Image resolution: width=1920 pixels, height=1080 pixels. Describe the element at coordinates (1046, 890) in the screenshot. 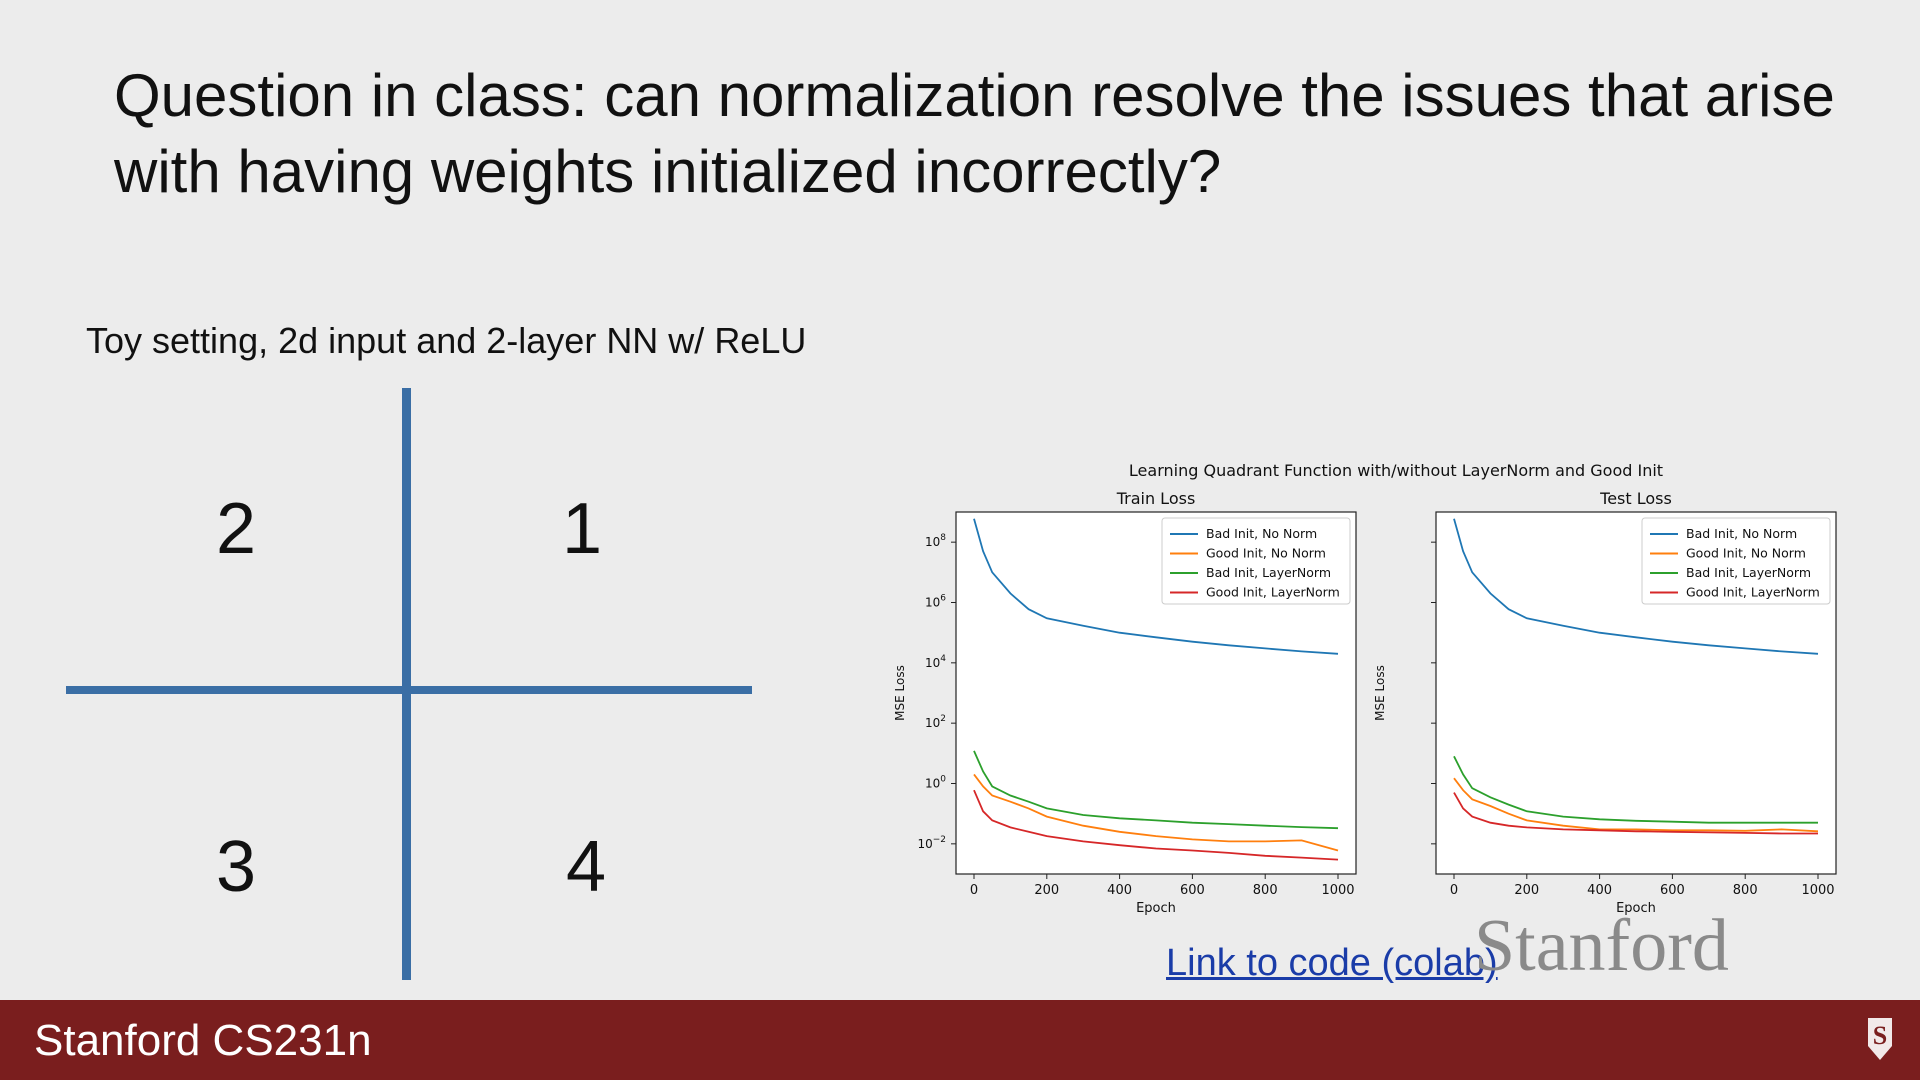

I see `chart-1-x-tick-label: 200` at that location.